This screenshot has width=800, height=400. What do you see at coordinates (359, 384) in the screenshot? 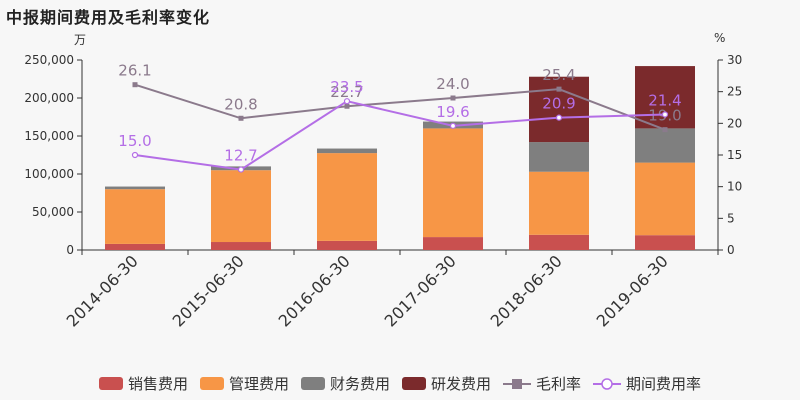
I see `legend-label: 财务费用` at bounding box center [359, 384].